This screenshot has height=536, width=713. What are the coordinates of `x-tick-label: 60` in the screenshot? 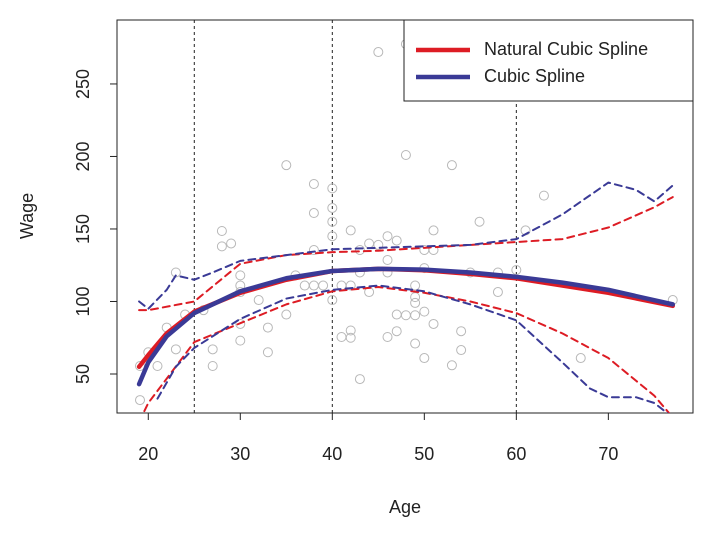 It's located at (516, 454).